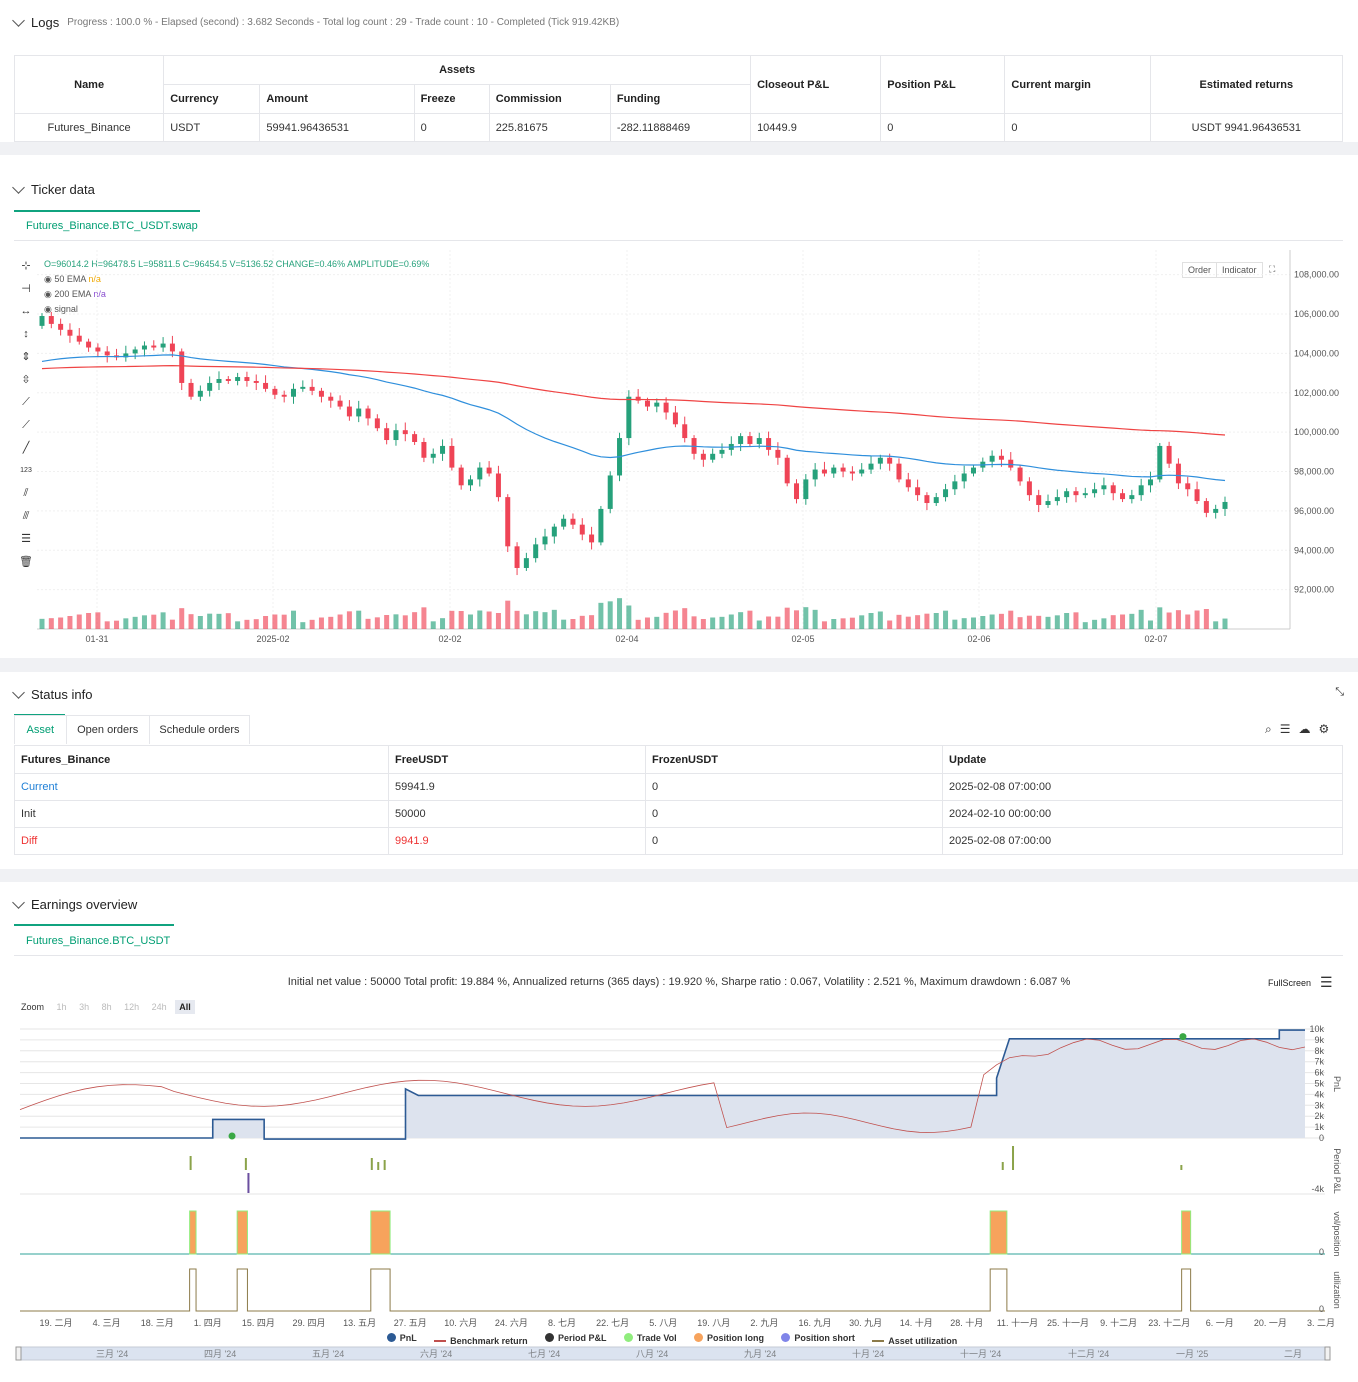 This screenshot has height=1382, width=1358. What do you see at coordinates (1268, 729) in the screenshot?
I see `search-icon: ⌕` at bounding box center [1268, 729].